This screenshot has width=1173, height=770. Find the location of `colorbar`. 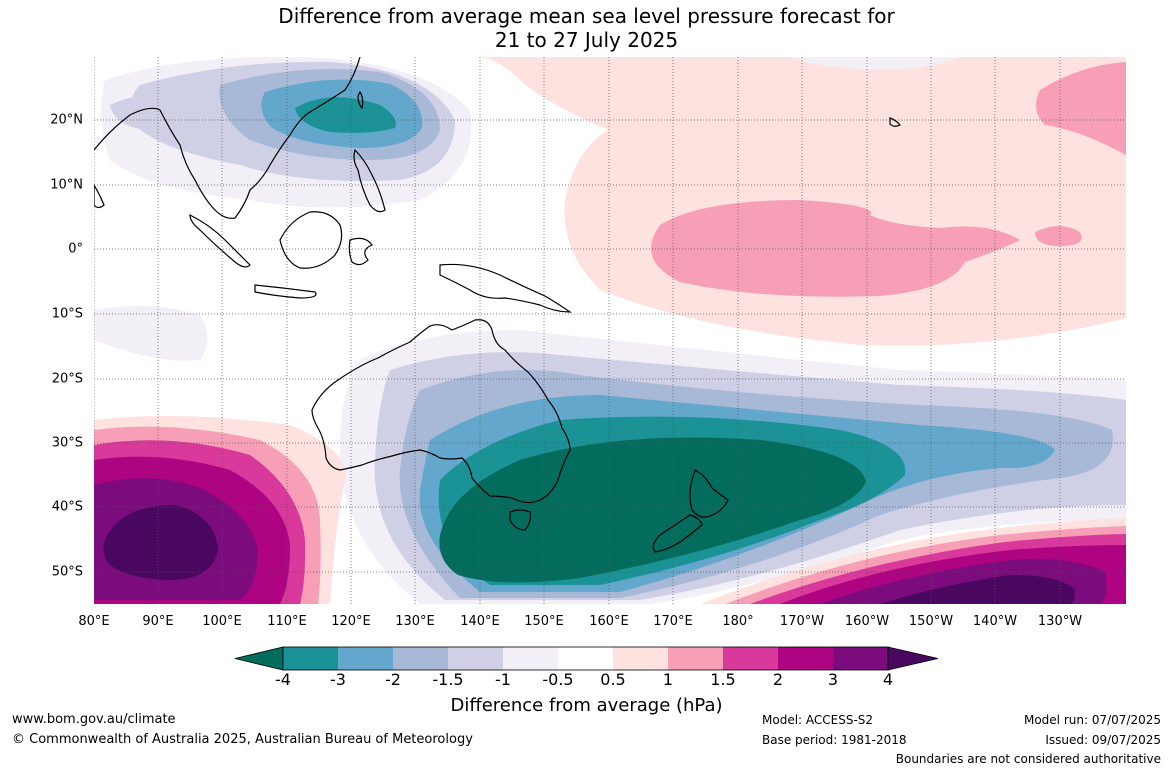

colorbar is located at coordinates (586, 658).